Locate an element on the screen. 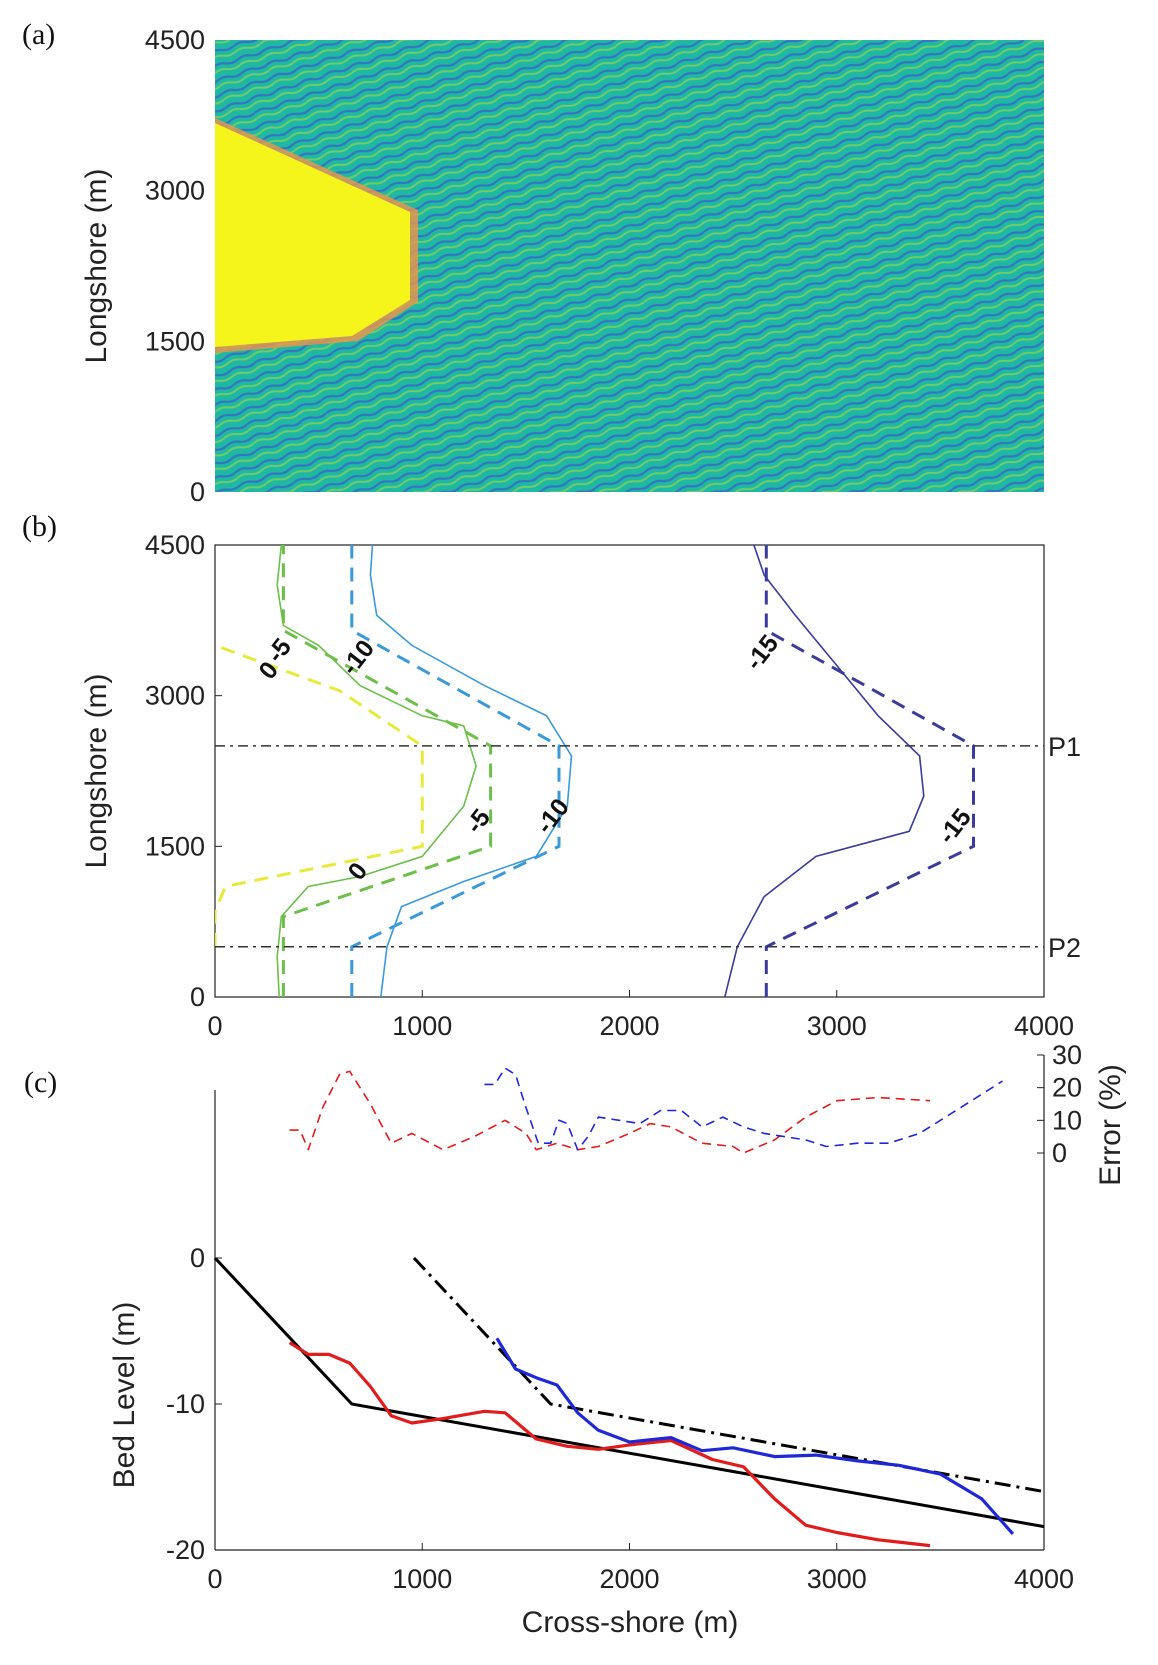  series-initial--10 is located at coordinates (455, 771).